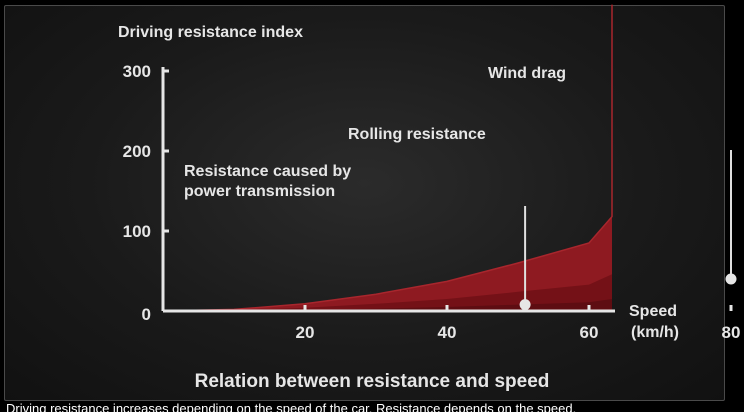  Describe the element at coordinates (653, 311) in the screenshot. I see `x-axis-title: Speed` at that location.